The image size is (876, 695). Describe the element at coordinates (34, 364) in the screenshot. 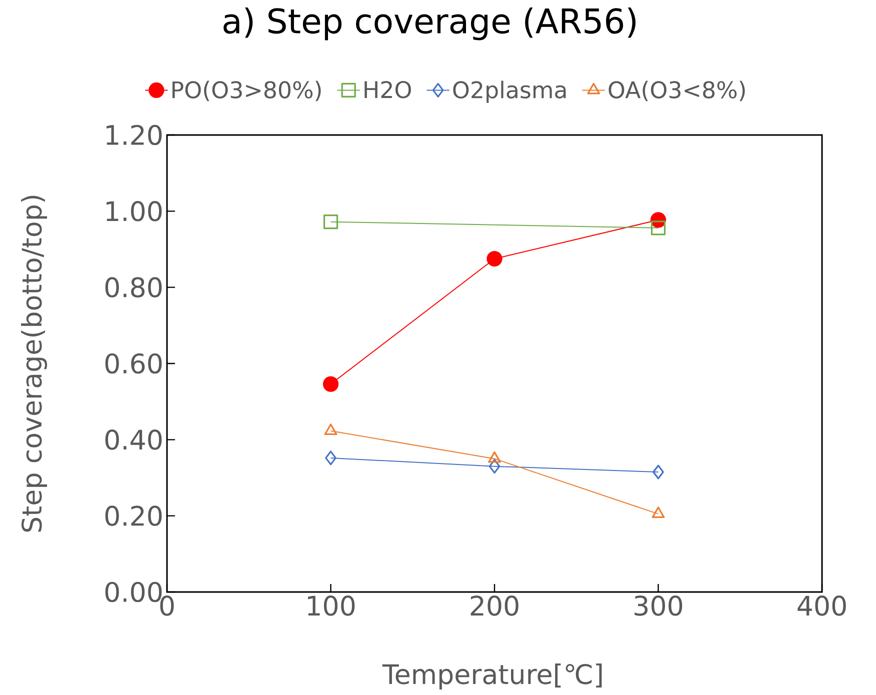

I see `y-axis-title: Step coverage(botto/top)` at that location.